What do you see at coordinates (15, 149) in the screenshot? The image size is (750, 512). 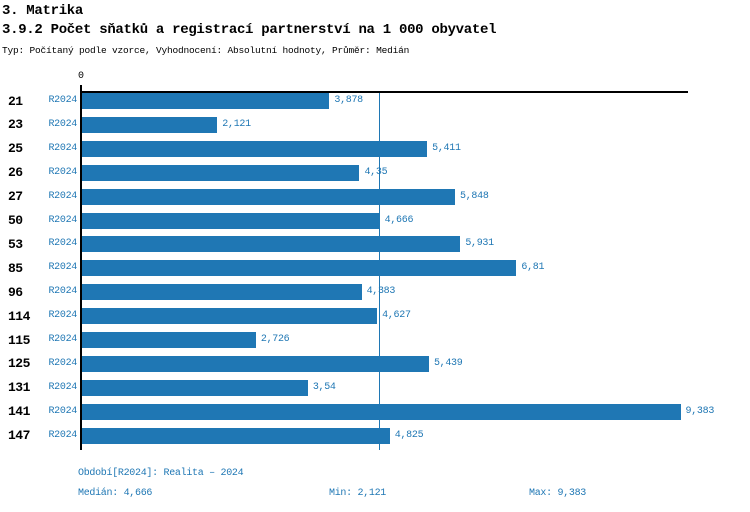 I see `row-category-label: 25` at bounding box center [15, 149].